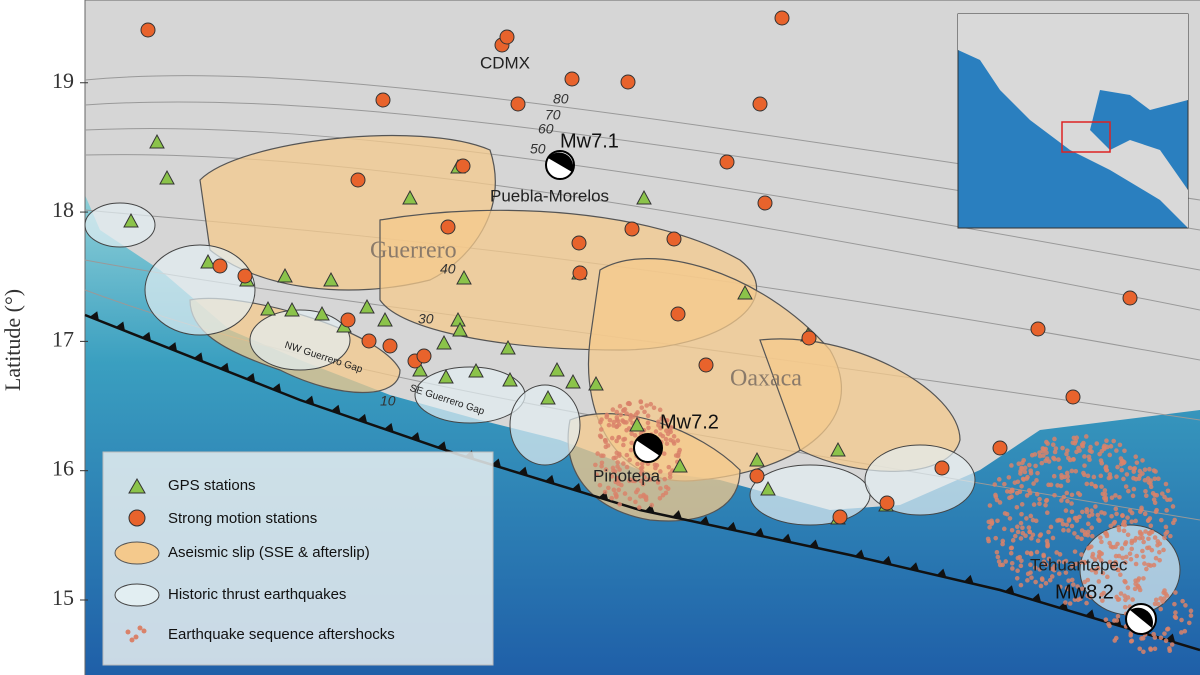  I want to click on event-label: Mw7.2, so click(689, 422).